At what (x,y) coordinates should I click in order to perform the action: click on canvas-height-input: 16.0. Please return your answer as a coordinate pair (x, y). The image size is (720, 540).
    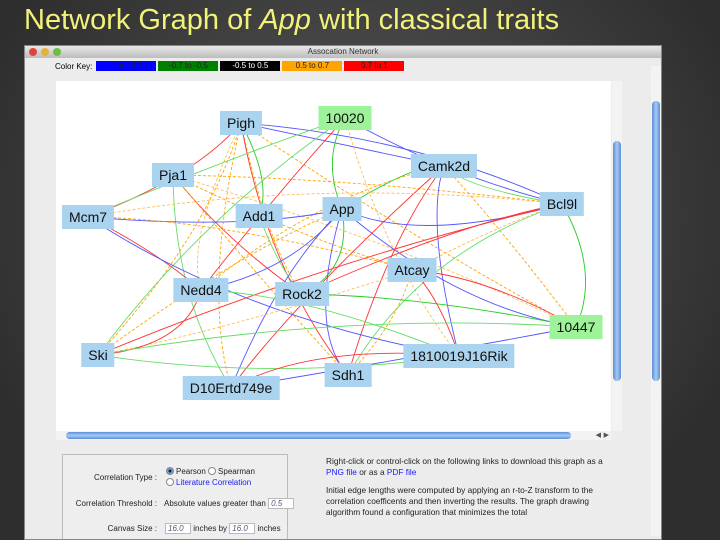
    Looking at the image, I should click on (242, 528).